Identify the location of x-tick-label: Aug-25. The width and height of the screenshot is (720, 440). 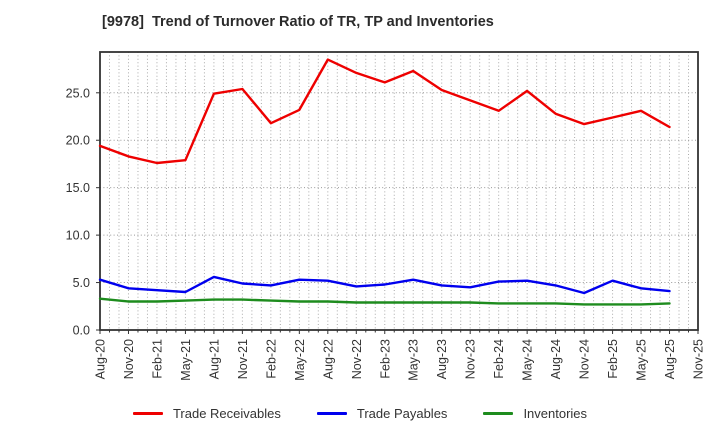
(670, 359).